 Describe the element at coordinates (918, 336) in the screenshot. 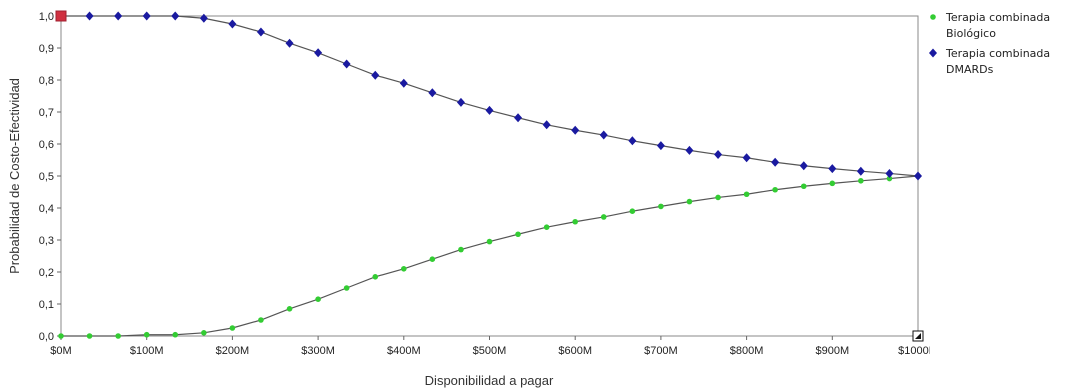

I see `x-max-handle` at that location.